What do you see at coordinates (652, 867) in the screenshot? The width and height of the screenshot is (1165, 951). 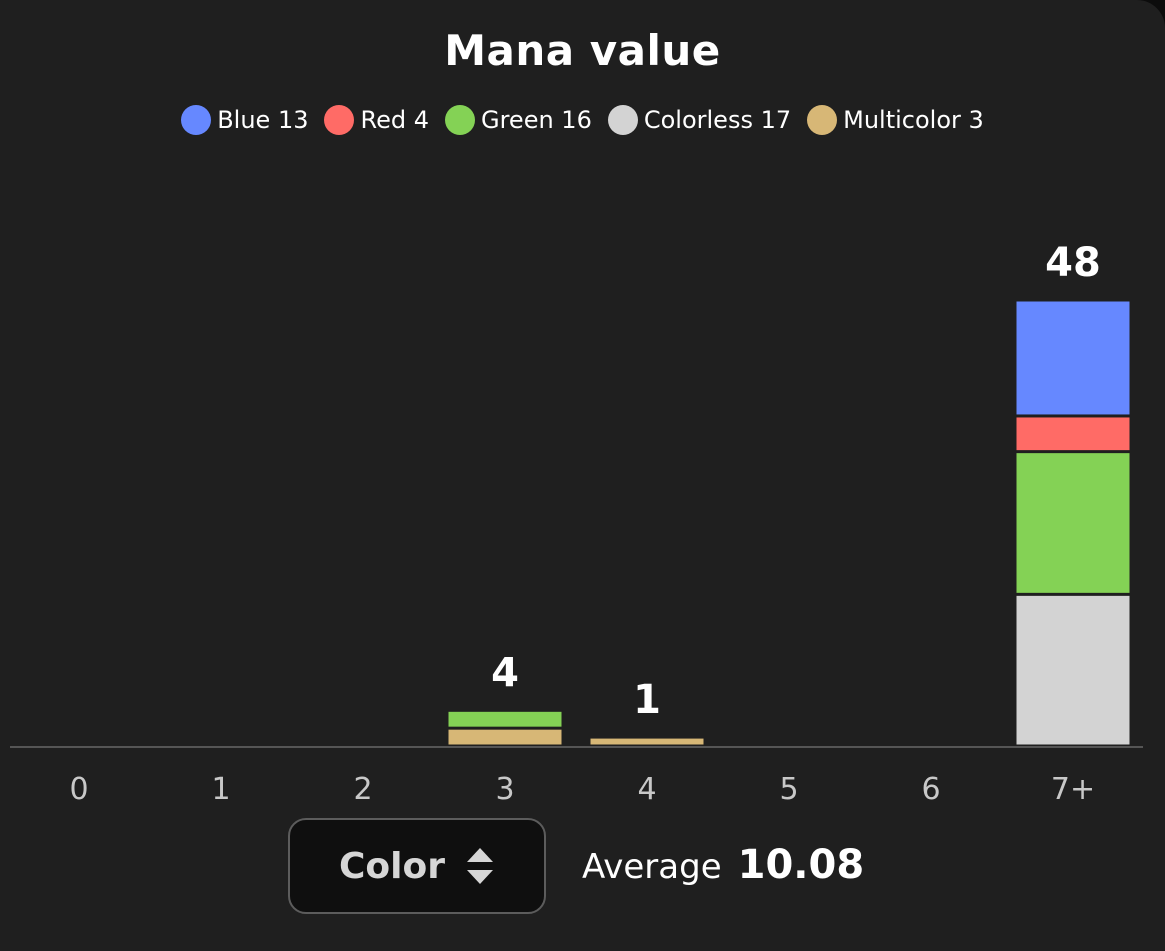 I see `average-label: Average` at bounding box center [652, 867].